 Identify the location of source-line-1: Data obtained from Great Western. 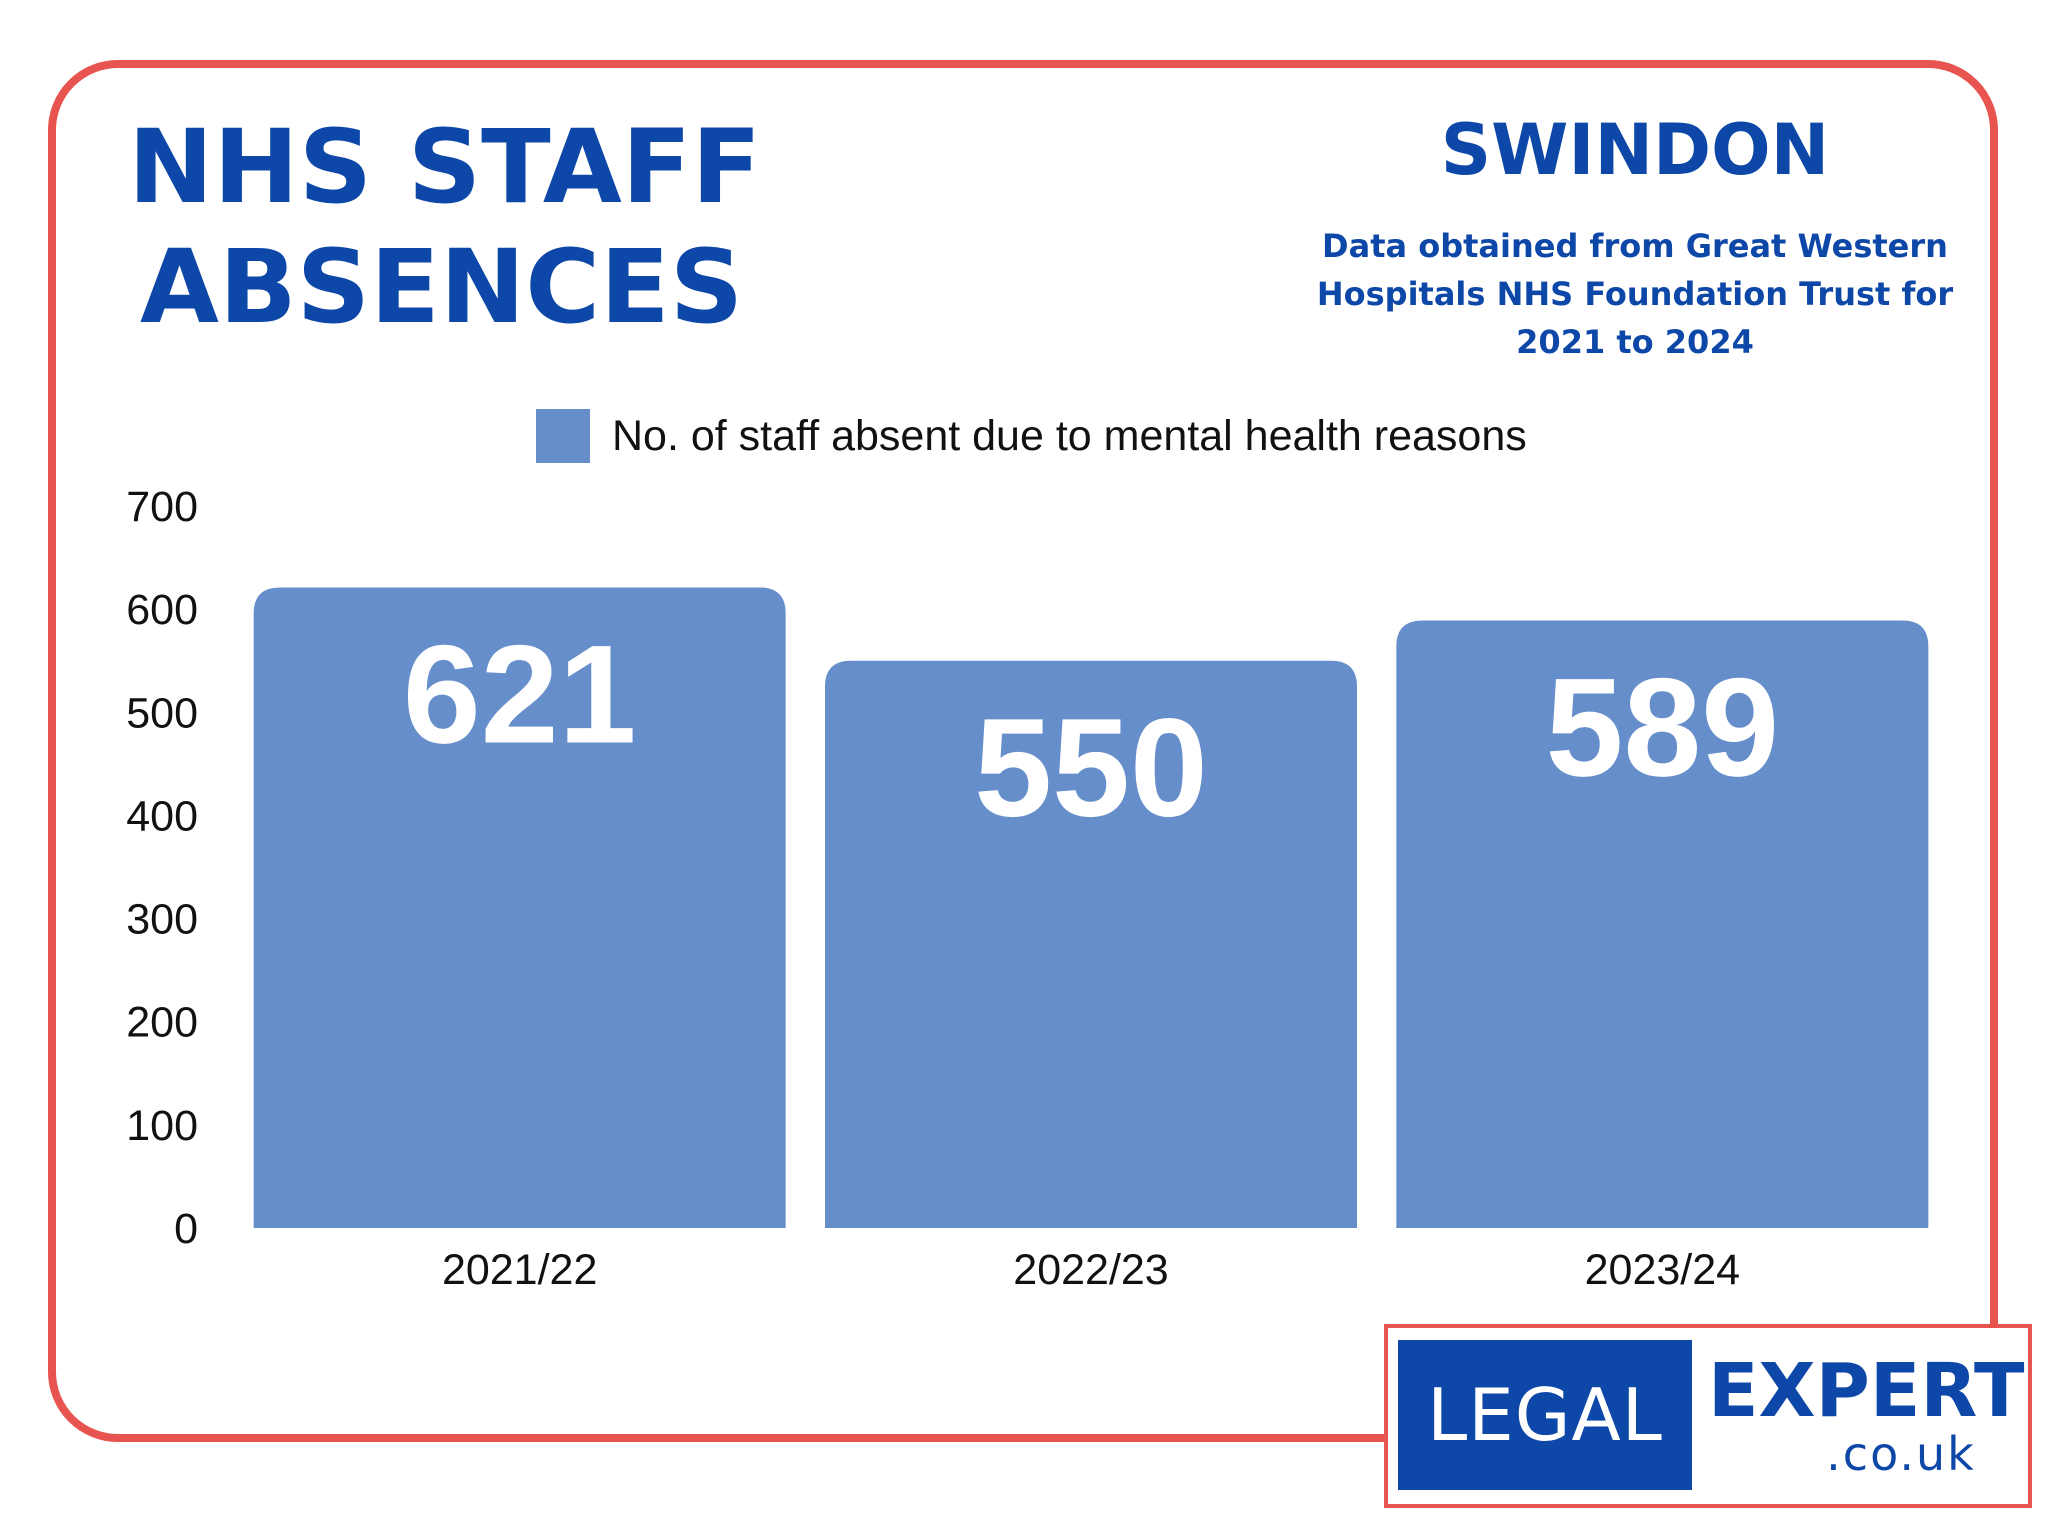
(1635, 246).